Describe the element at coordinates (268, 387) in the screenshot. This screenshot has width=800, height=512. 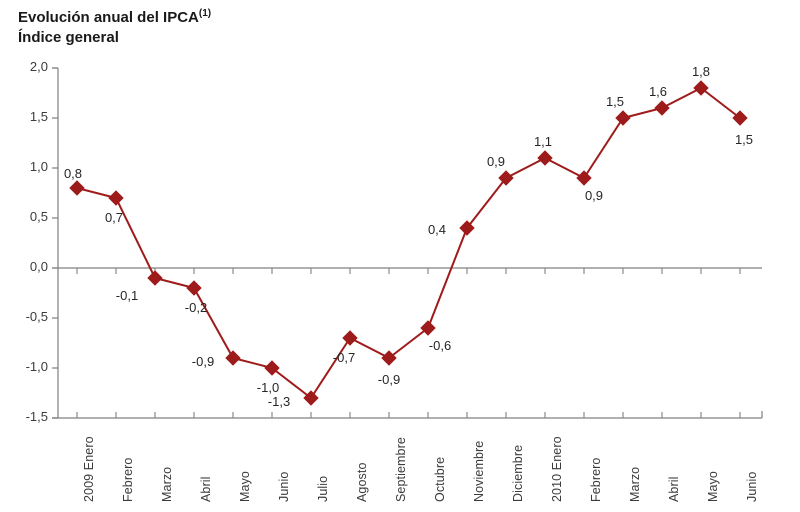
I see `data-point-label: -1,0` at that location.